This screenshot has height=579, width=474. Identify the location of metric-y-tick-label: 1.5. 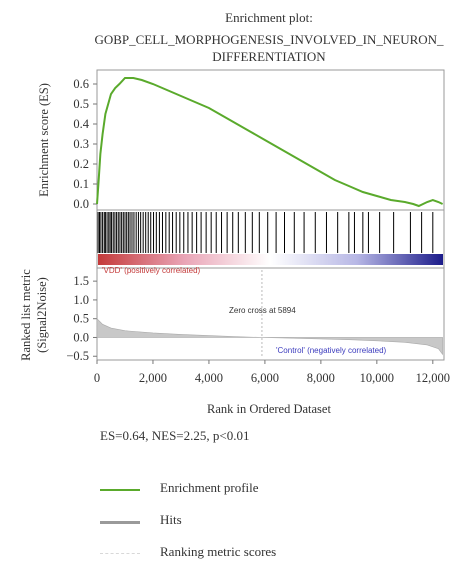
(81, 281).